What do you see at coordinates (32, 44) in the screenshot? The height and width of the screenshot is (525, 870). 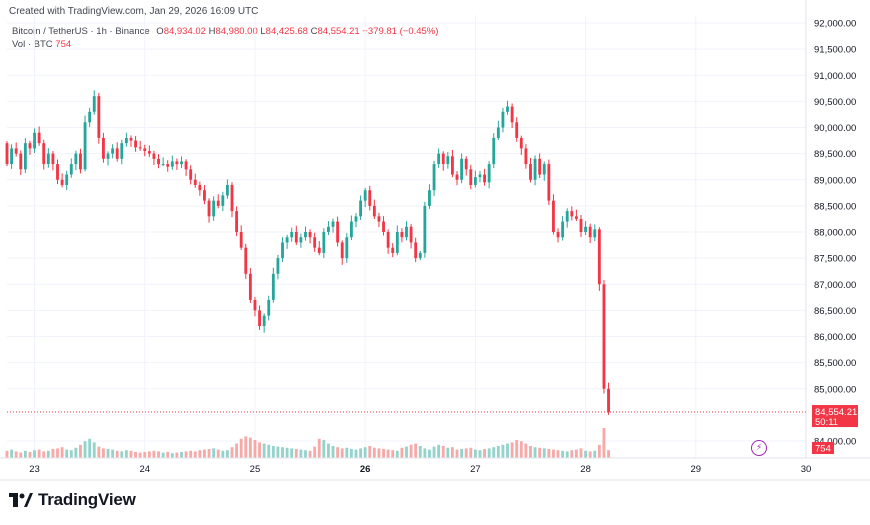 I see `volume-label: Vol · BTC` at bounding box center [32, 44].